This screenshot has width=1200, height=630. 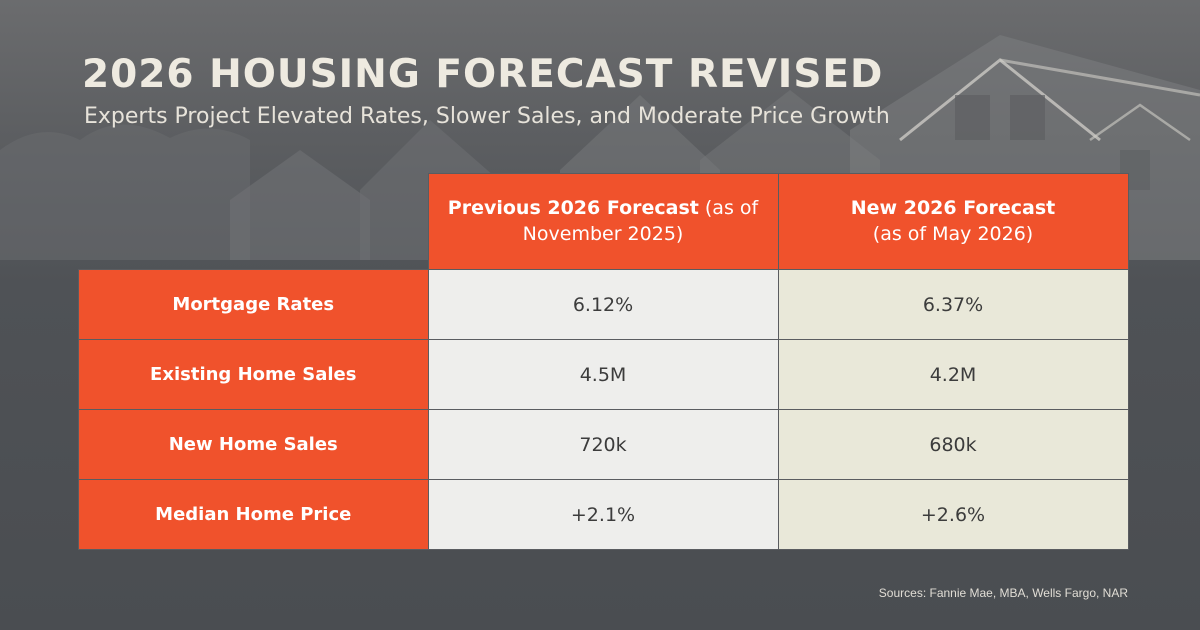 What do you see at coordinates (253, 374) in the screenshot?
I see `row-label-existing-home-sales: Existing Home Sales` at bounding box center [253, 374].